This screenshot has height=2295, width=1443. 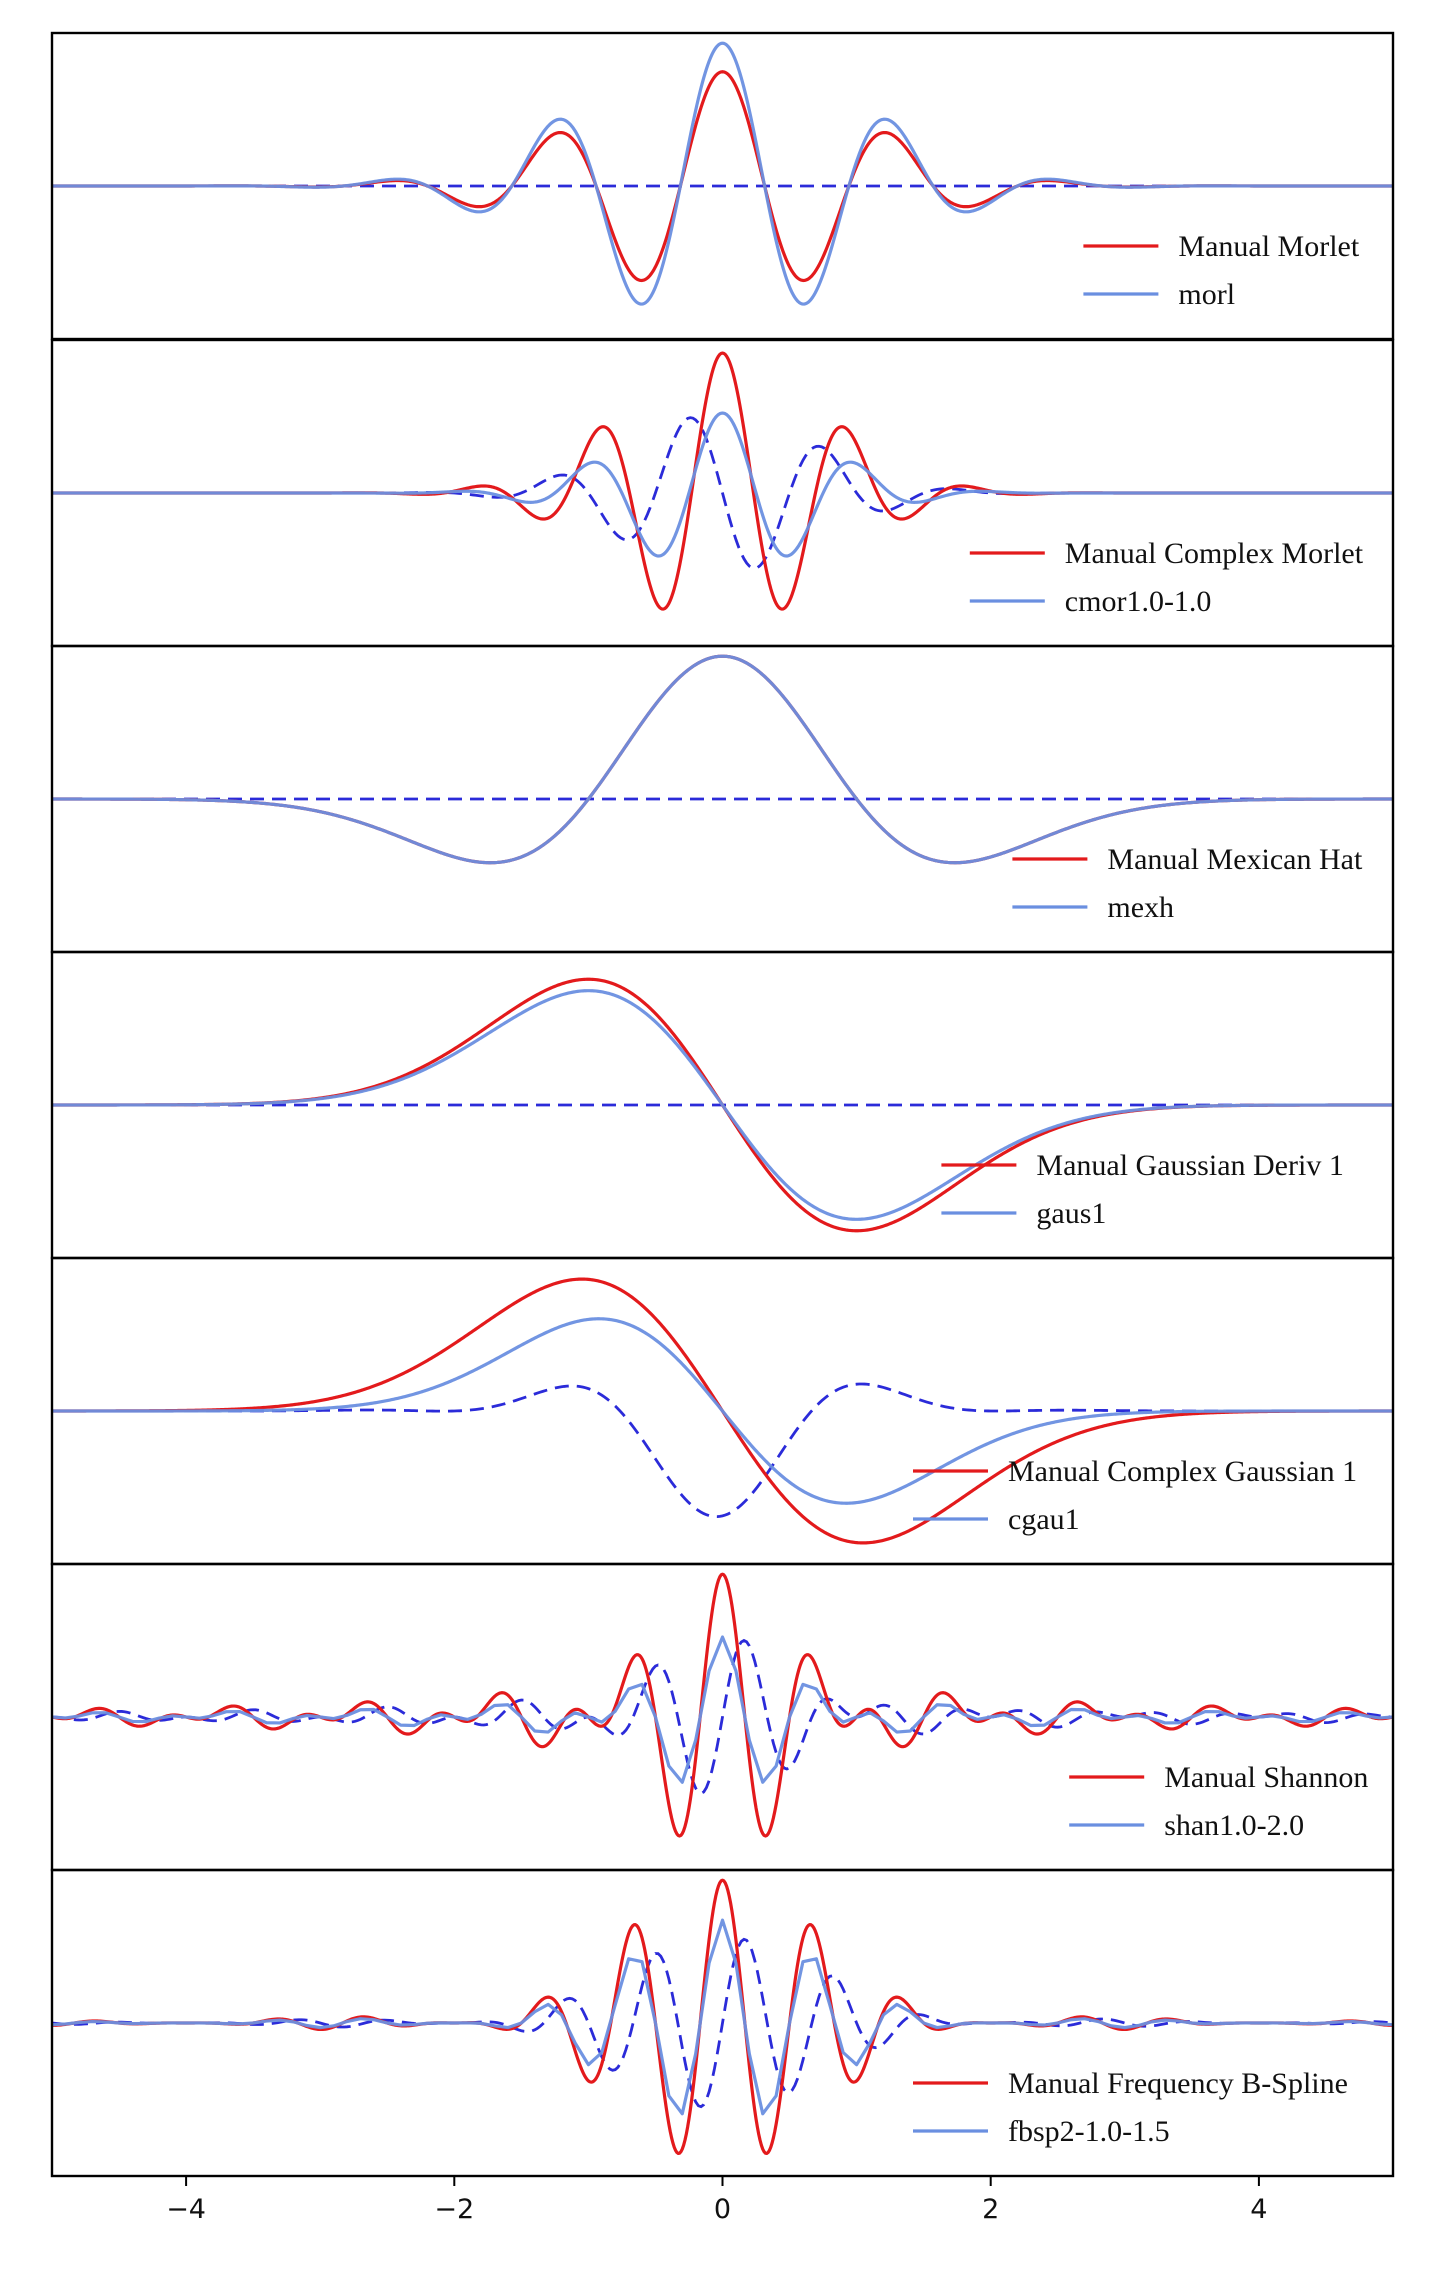 I want to click on legend-label: Manual Frequency B-Spline, so click(x=1178, y=2083).